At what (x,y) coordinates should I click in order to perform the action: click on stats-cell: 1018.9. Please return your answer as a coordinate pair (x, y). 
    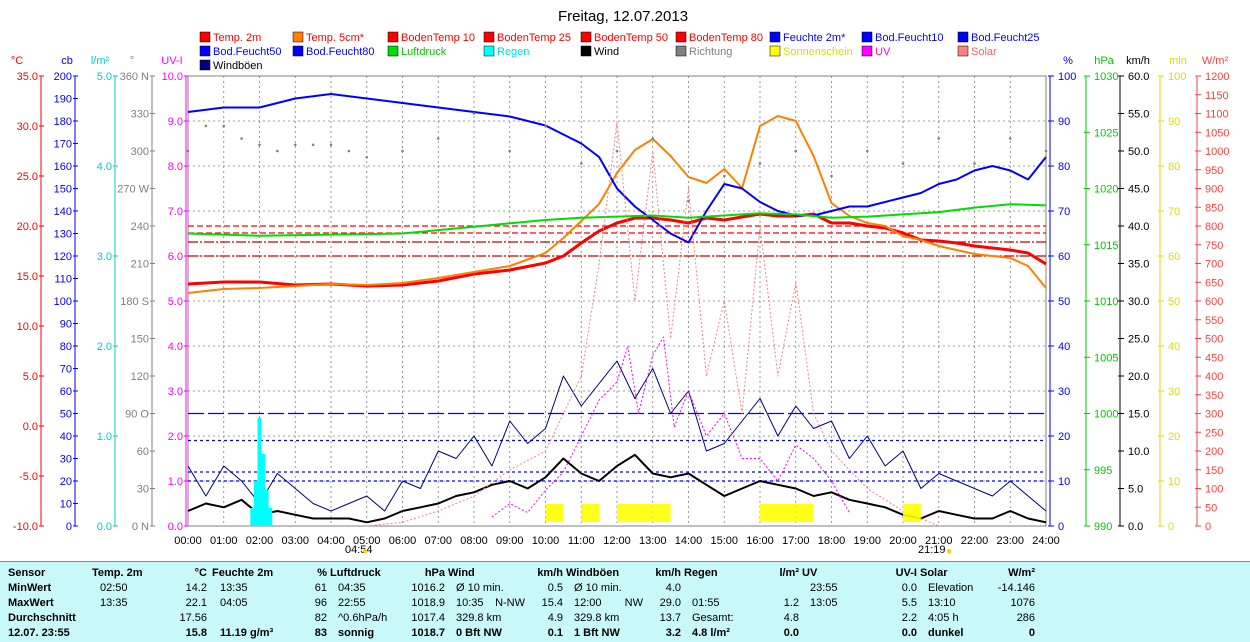
    Looking at the image, I should click on (428, 603).